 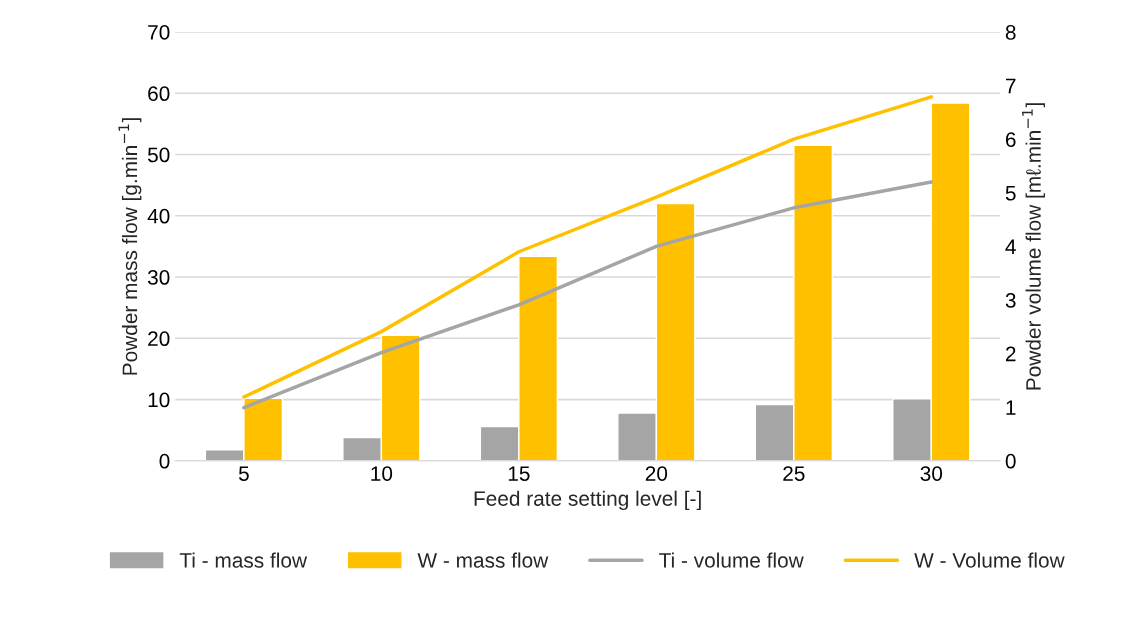 I want to click on x-tick-label: 20, so click(x=656, y=473).